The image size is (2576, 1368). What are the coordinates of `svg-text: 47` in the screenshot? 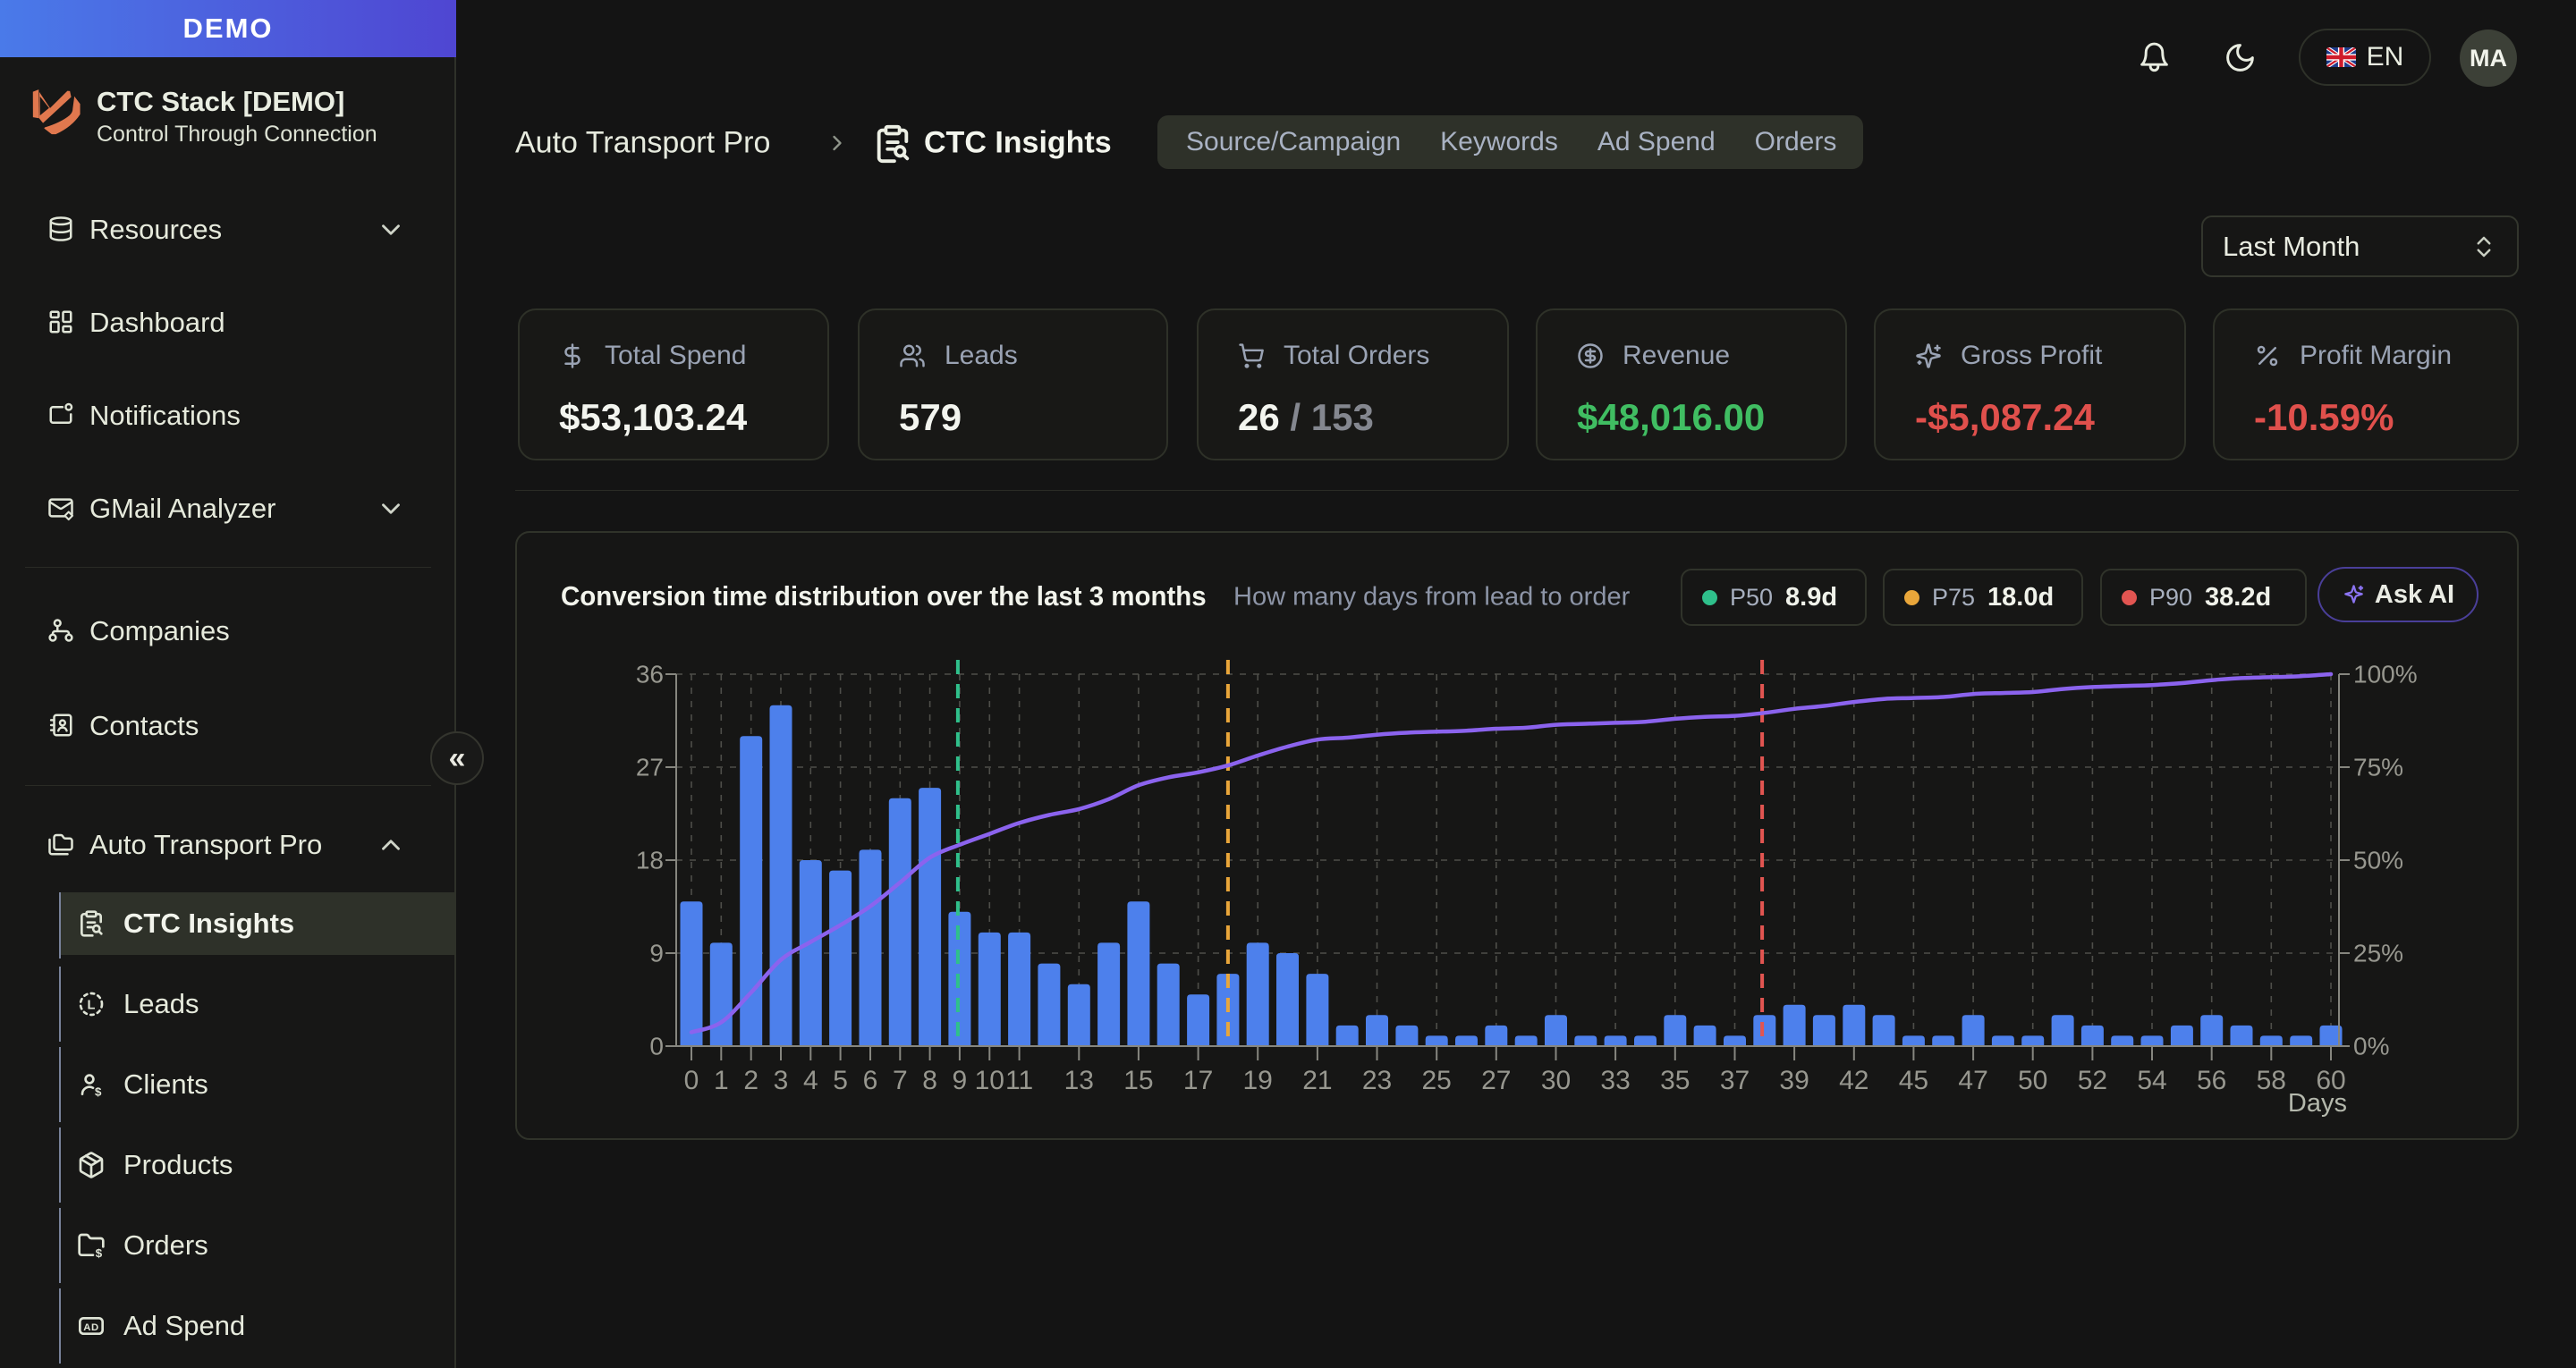 It's located at (1972, 1080).